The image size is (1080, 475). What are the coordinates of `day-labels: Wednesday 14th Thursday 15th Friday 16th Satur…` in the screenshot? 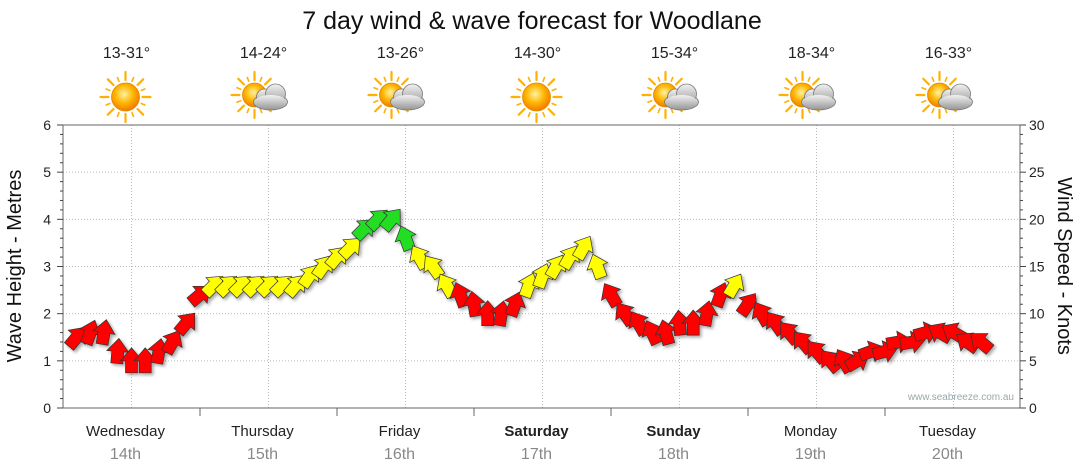 It's located at (531, 443).